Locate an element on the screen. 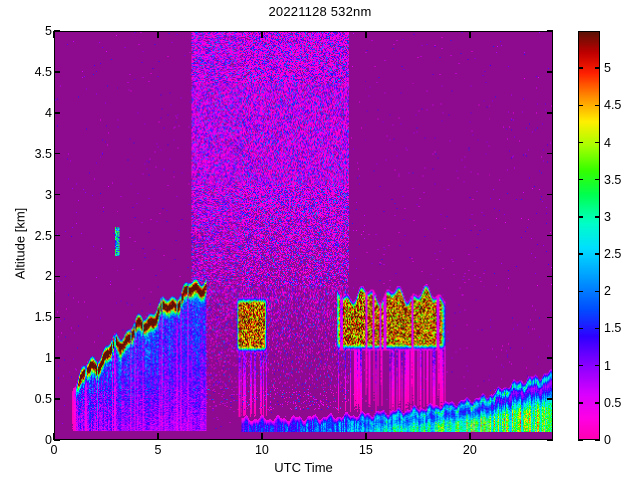 Image resolution: width=640 pixels, height=480 pixels. colorbar-tick-label: 4.5 is located at coordinates (613, 105).